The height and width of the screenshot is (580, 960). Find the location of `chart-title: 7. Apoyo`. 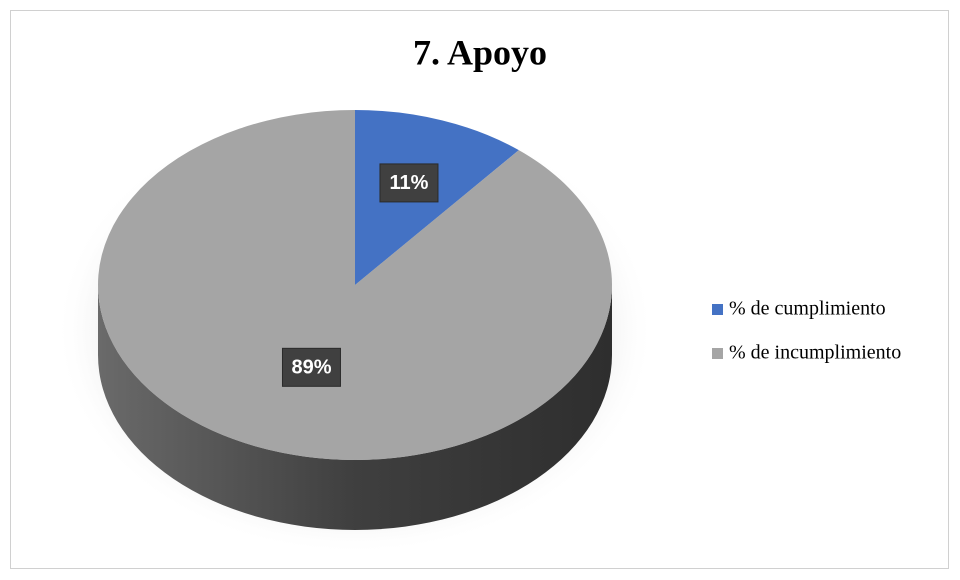

chart-title: 7. Apoyo is located at coordinates (480, 52).